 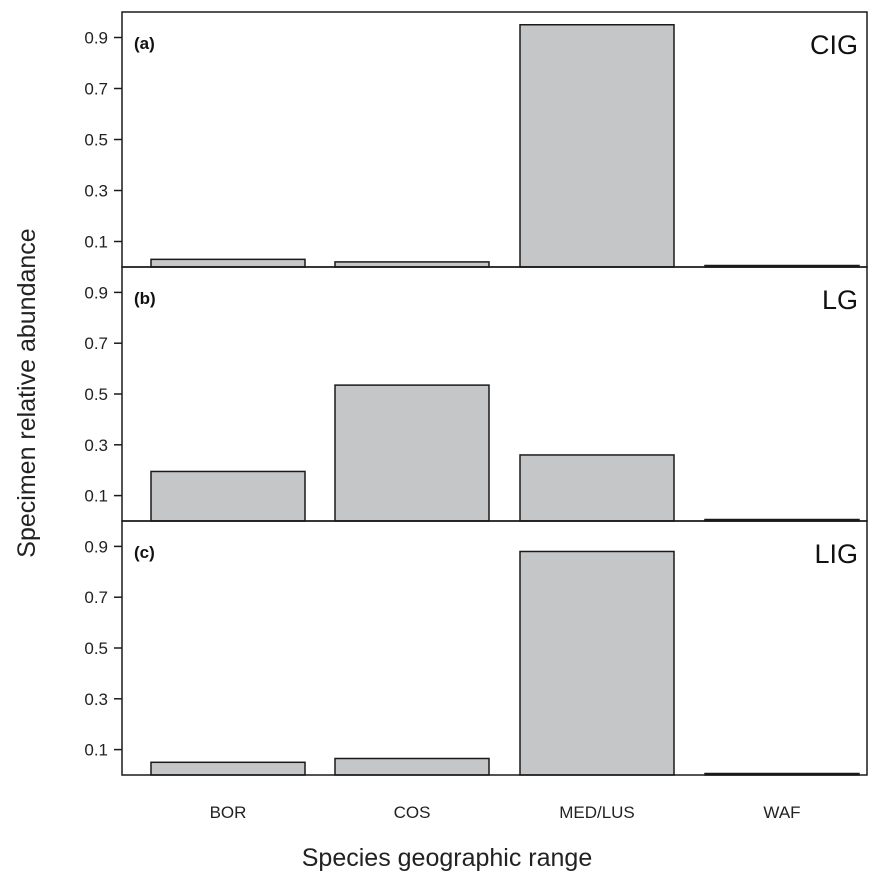 What do you see at coordinates (781, 812) in the screenshot?
I see `x-tick-label: WAF` at bounding box center [781, 812].